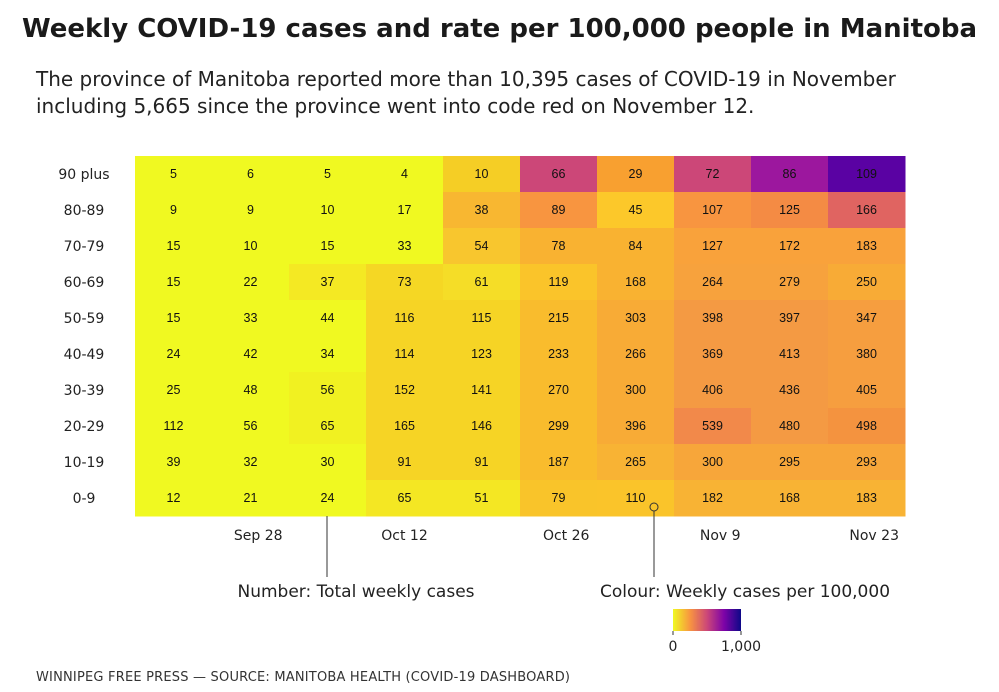 The width and height of the screenshot is (999, 692). Describe the element at coordinates (558, 426) in the screenshot. I see `cell-value-label: 299` at that location.